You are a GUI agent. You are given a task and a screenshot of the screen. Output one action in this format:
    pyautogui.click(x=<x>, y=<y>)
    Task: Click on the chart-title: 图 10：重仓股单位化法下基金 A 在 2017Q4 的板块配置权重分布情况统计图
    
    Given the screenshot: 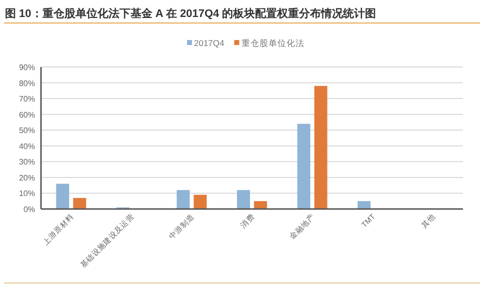 What is the action you would take?
    pyautogui.click(x=190, y=13)
    